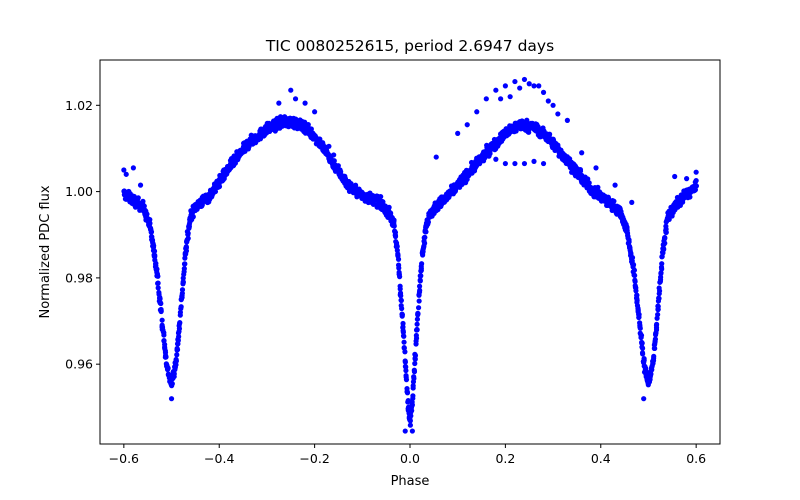  Describe the element at coordinates (410, 481) in the screenshot. I see `x-axis-label: Phase` at that location.